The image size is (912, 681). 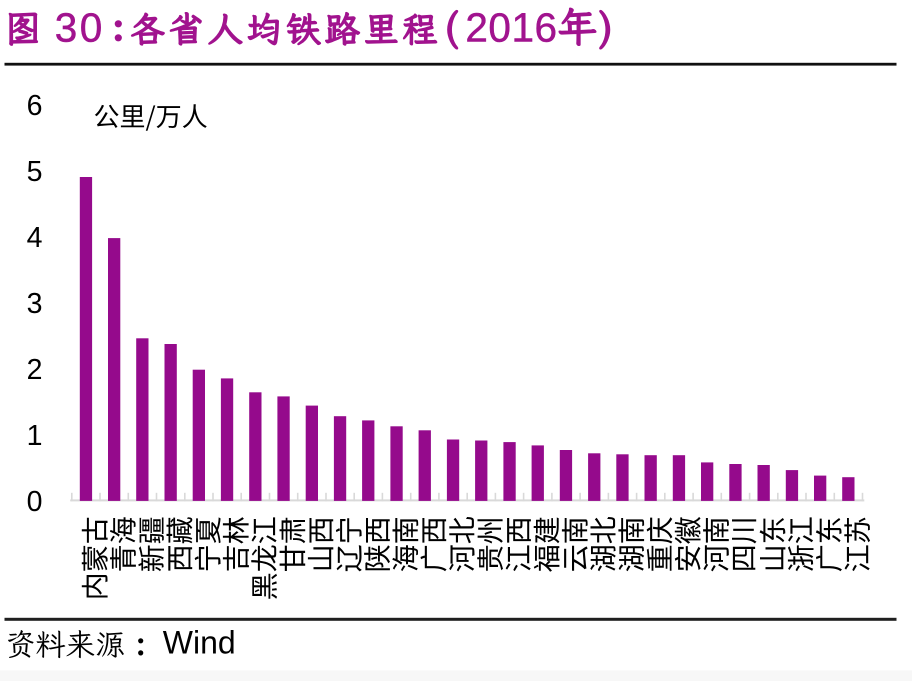 I want to click on svg-text: Wind, so click(x=199, y=642).